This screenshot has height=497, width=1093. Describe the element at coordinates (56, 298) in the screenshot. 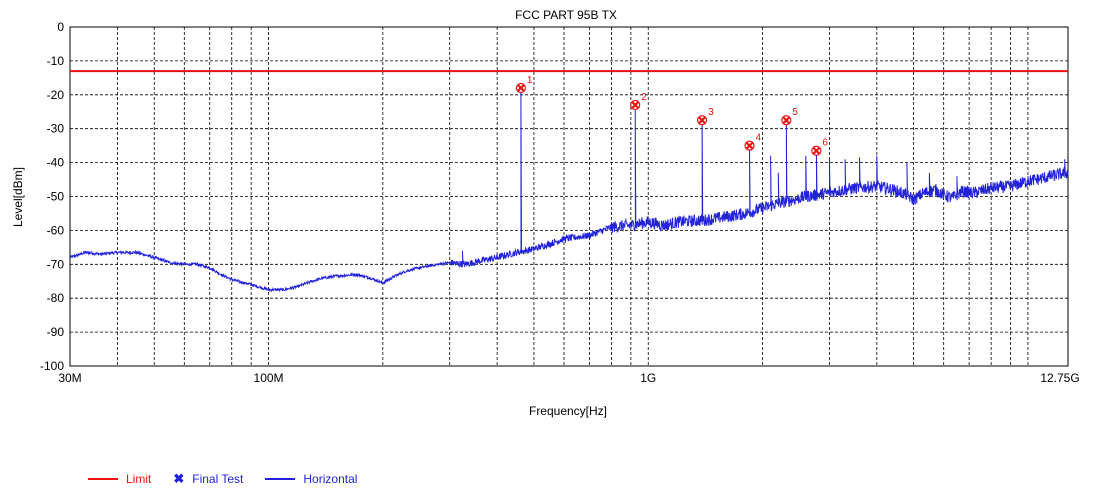

I see `y-tick-label: -80` at that location.